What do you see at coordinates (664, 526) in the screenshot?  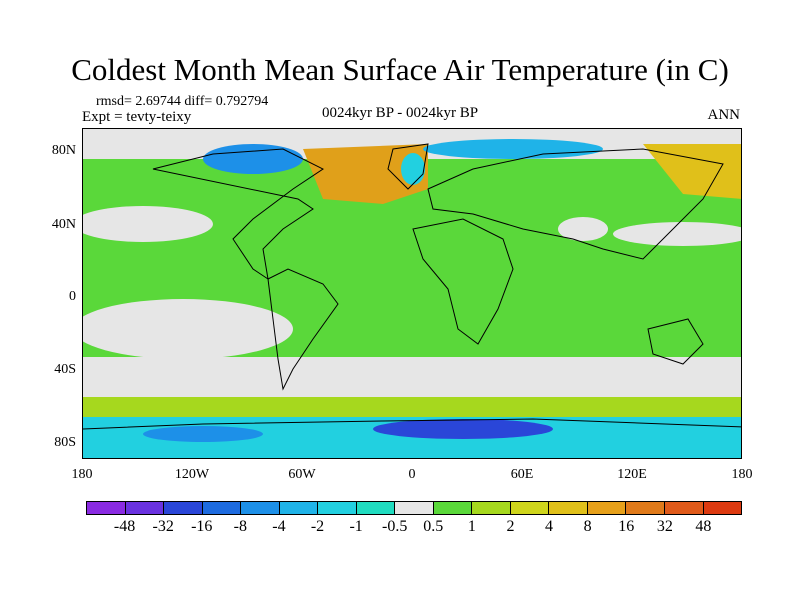 I see `colorbar-label: 32` at bounding box center [664, 526].